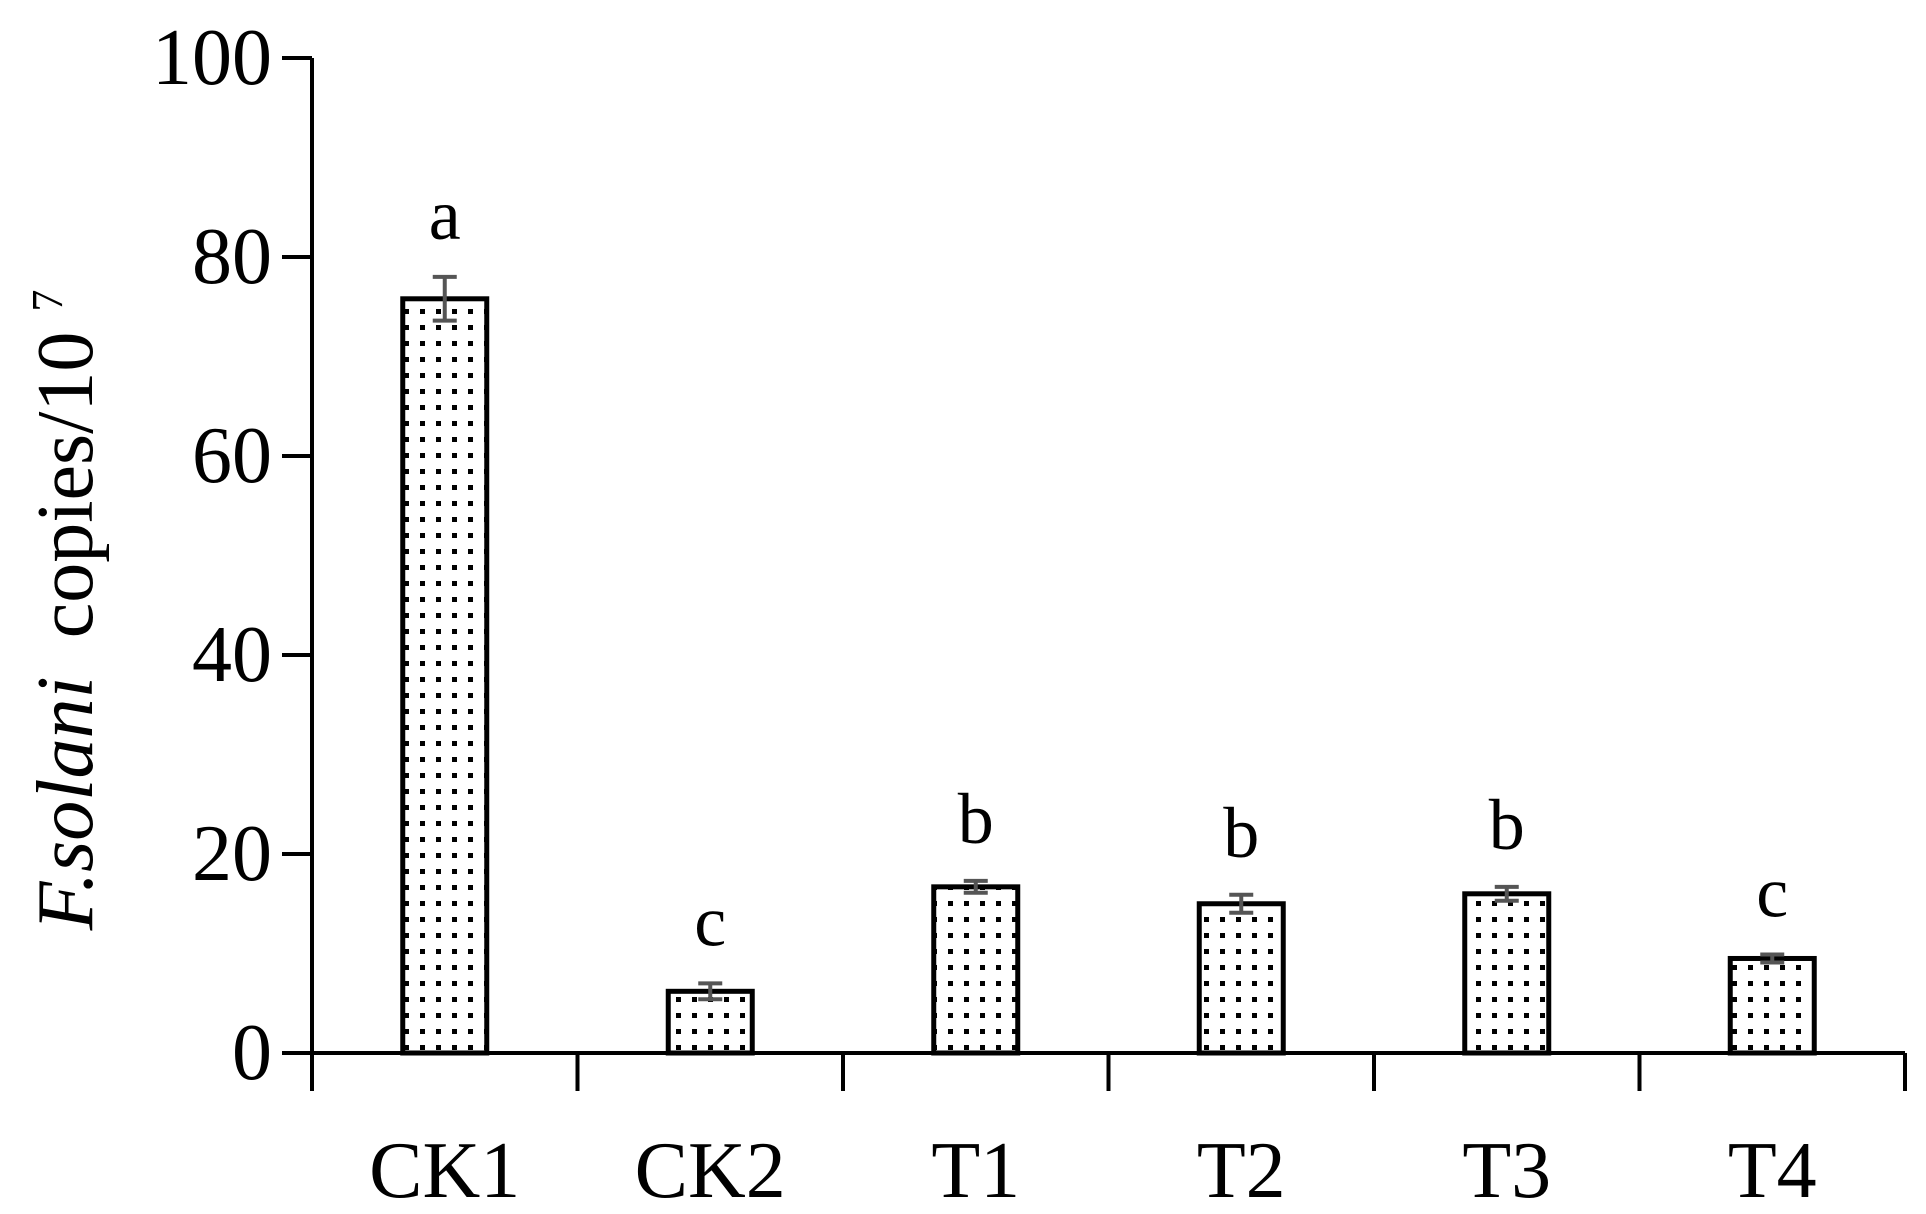 The width and height of the screenshot is (1926, 1214). Describe the element at coordinates (445, 215) in the screenshot. I see `significance-label: a` at that location.